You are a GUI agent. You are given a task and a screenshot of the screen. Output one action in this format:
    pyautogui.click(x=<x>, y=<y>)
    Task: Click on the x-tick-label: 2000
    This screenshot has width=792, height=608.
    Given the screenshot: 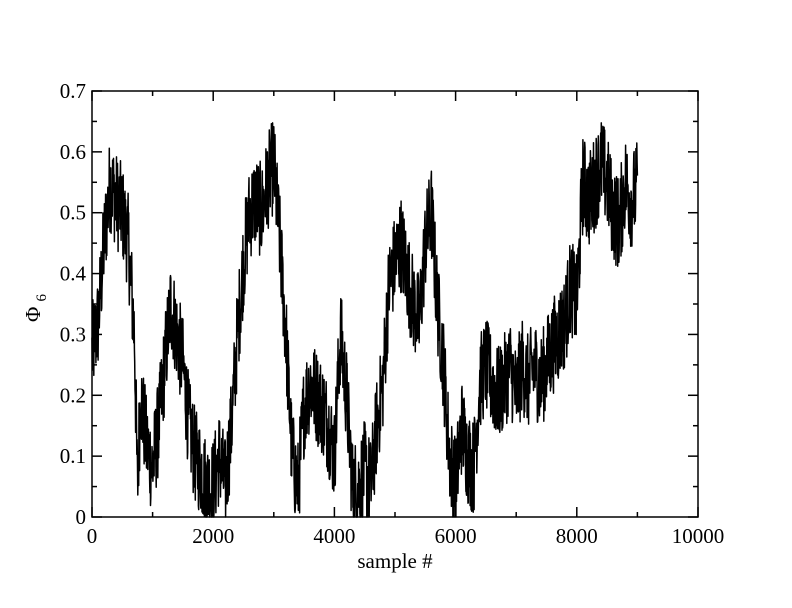 What is the action you would take?
    pyautogui.click(x=213, y=536)
    